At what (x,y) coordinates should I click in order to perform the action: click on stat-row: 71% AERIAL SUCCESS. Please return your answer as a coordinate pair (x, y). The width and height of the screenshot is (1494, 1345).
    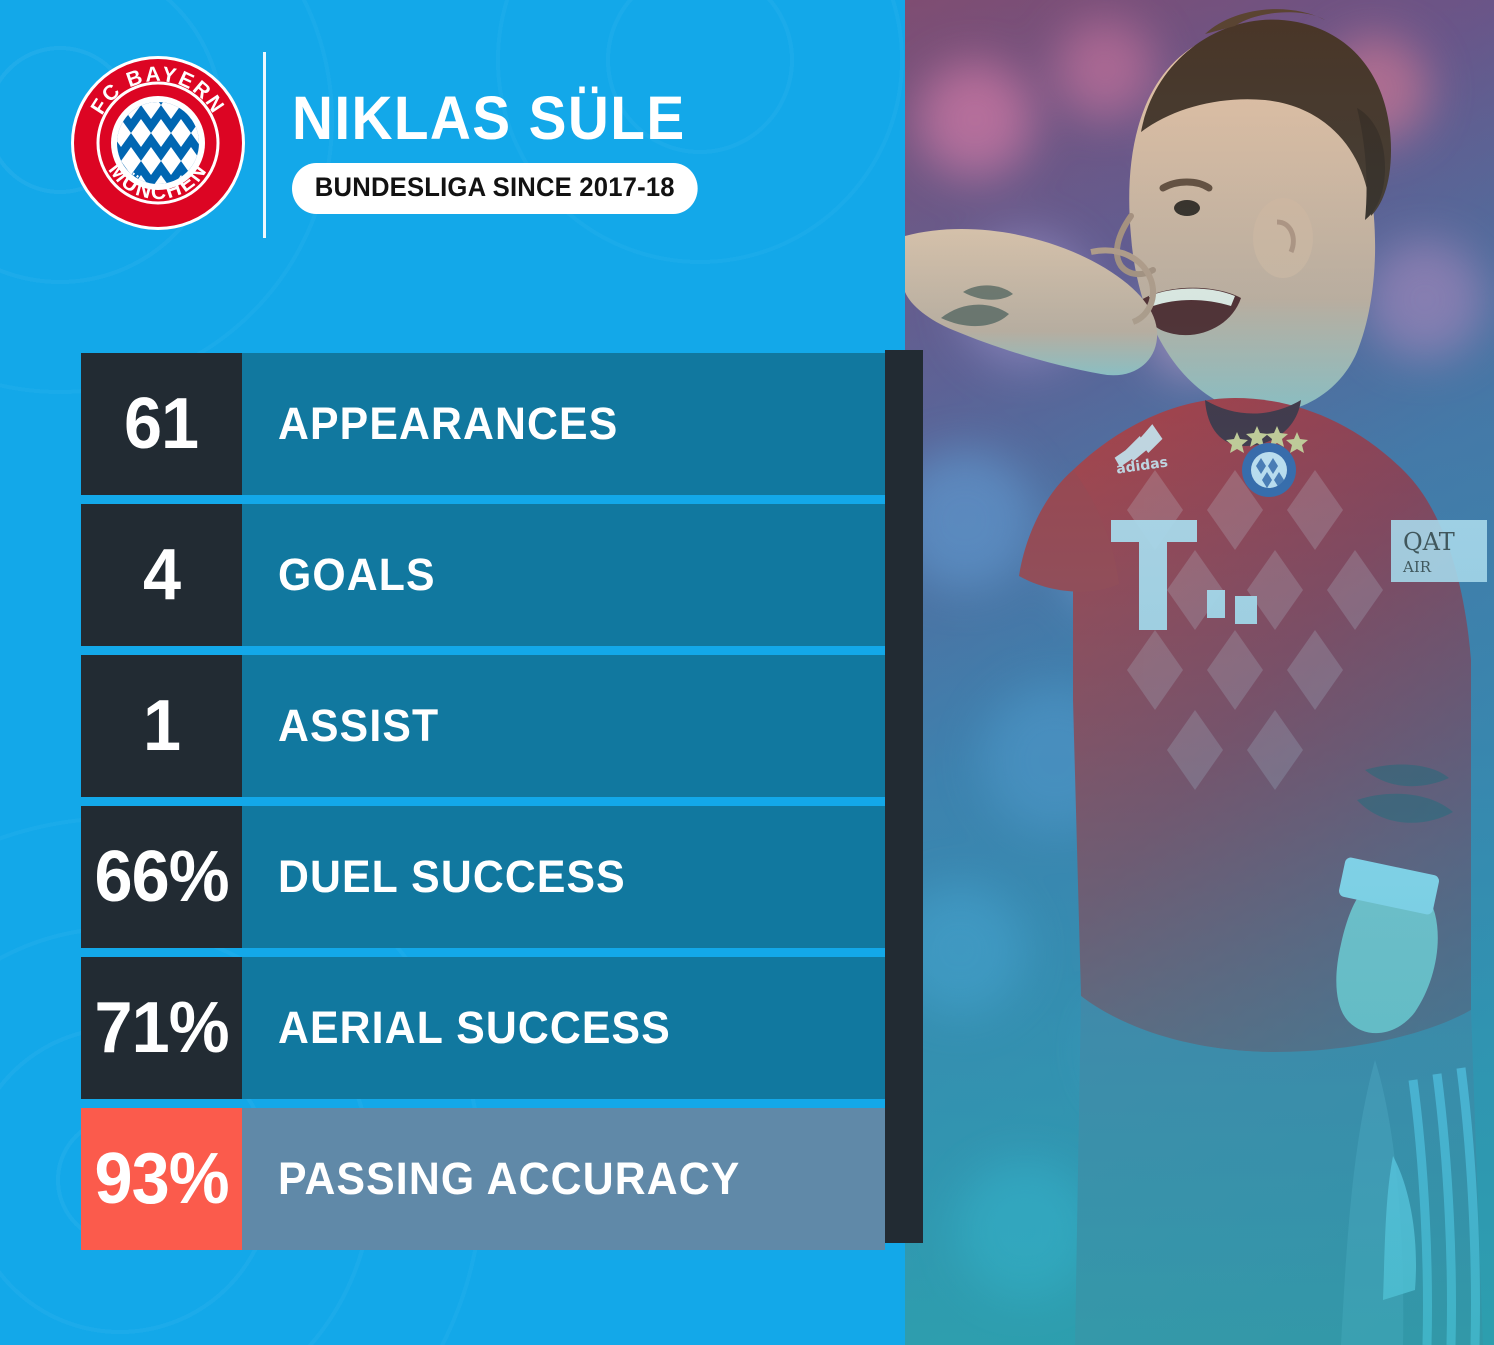
    Looking at the image, I should click on (483, 1028).